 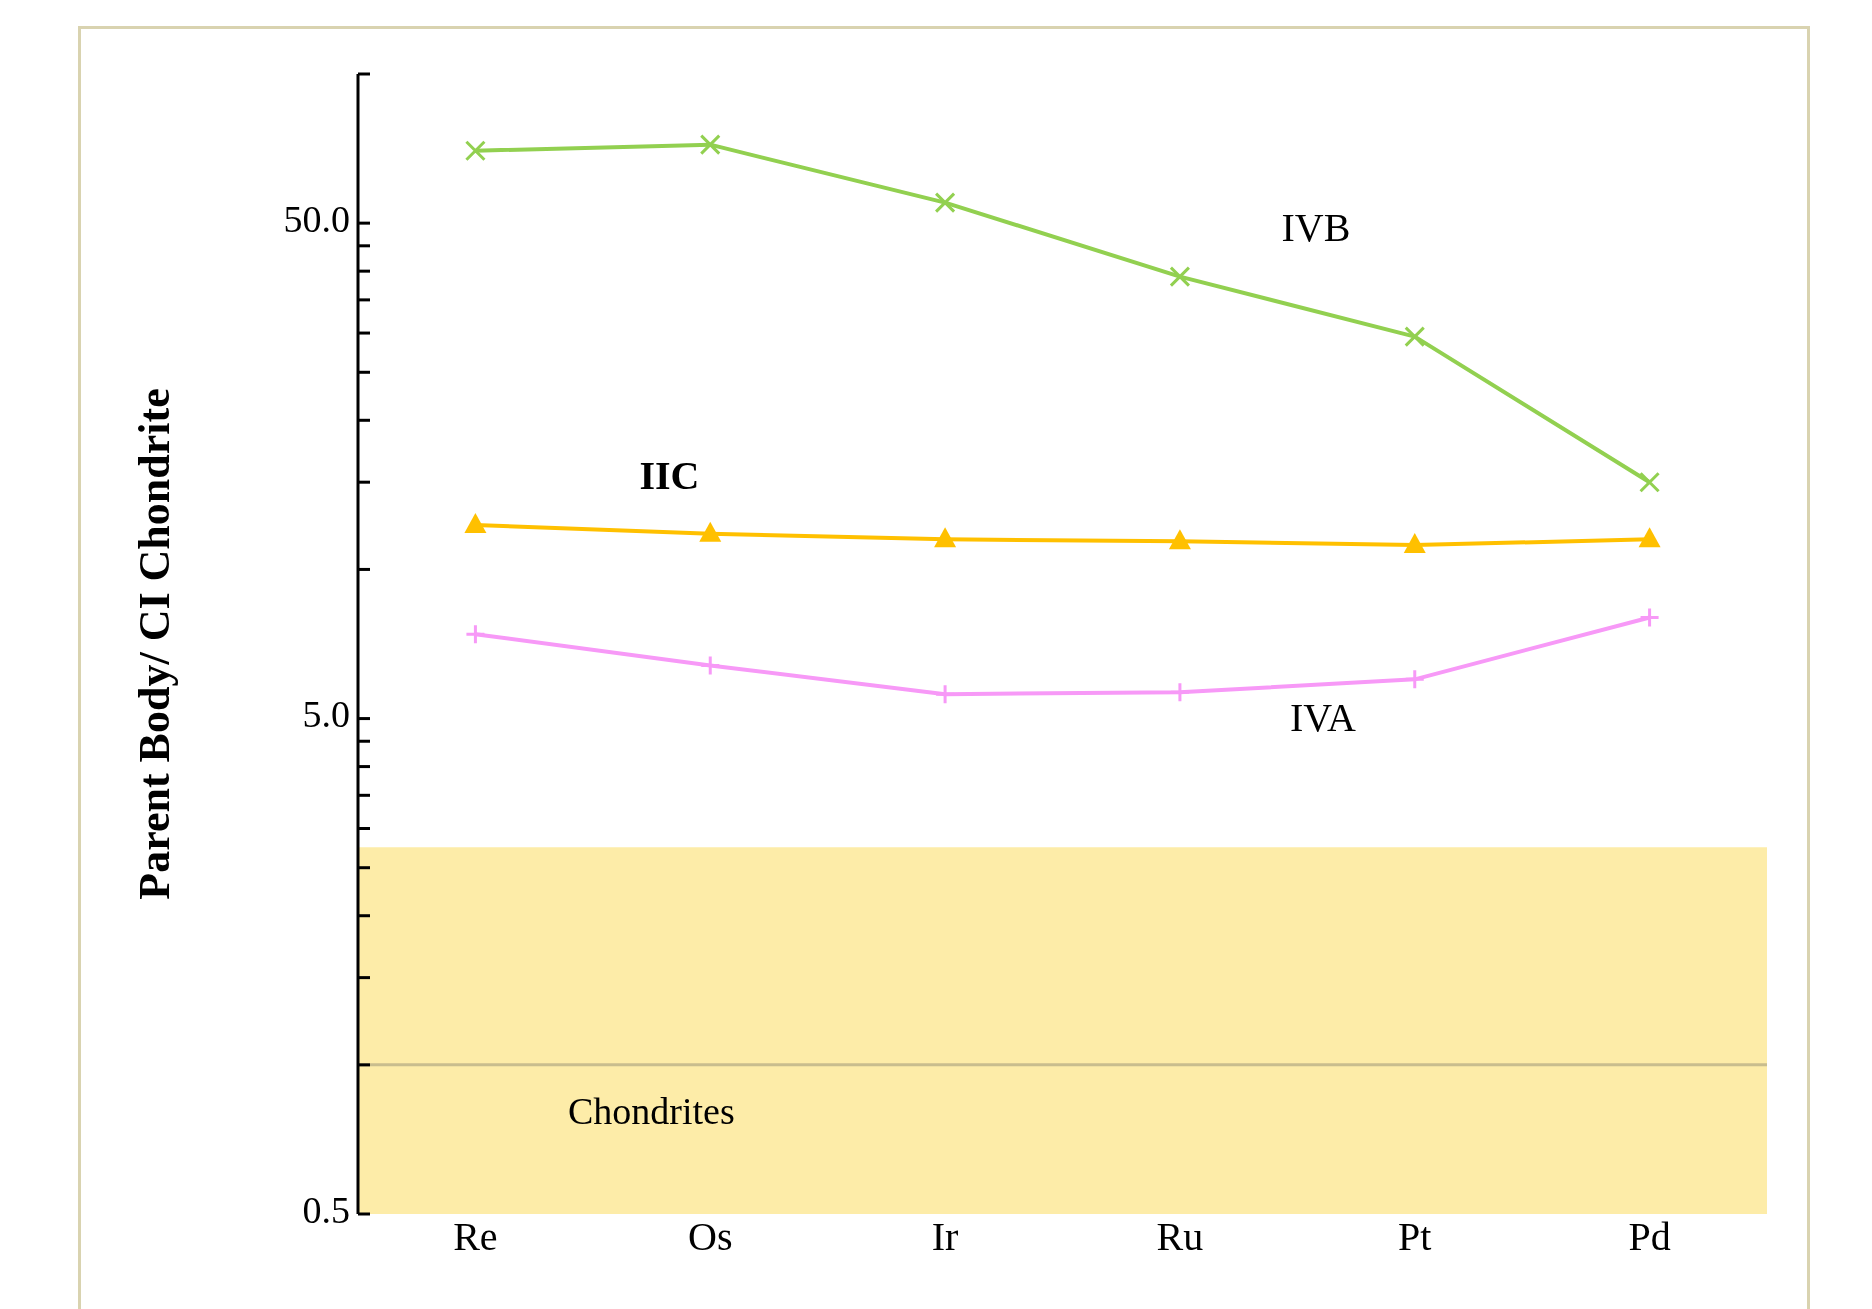 I want to click on series-label: IVB, so click(x=1316, y=227).